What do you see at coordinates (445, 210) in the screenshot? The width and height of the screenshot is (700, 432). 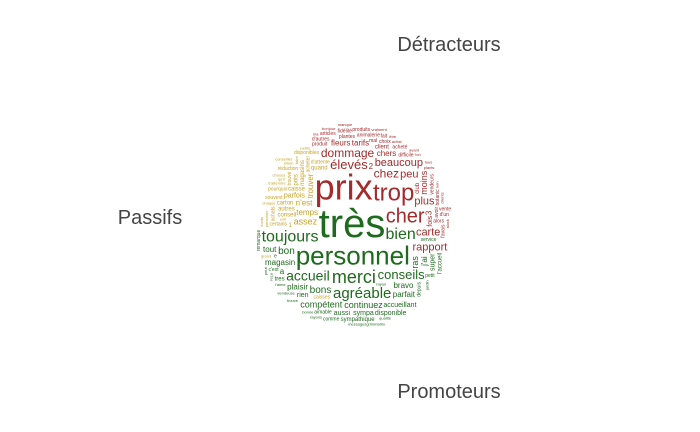 I see `word-76: vente` at bounding box center [445, 210].